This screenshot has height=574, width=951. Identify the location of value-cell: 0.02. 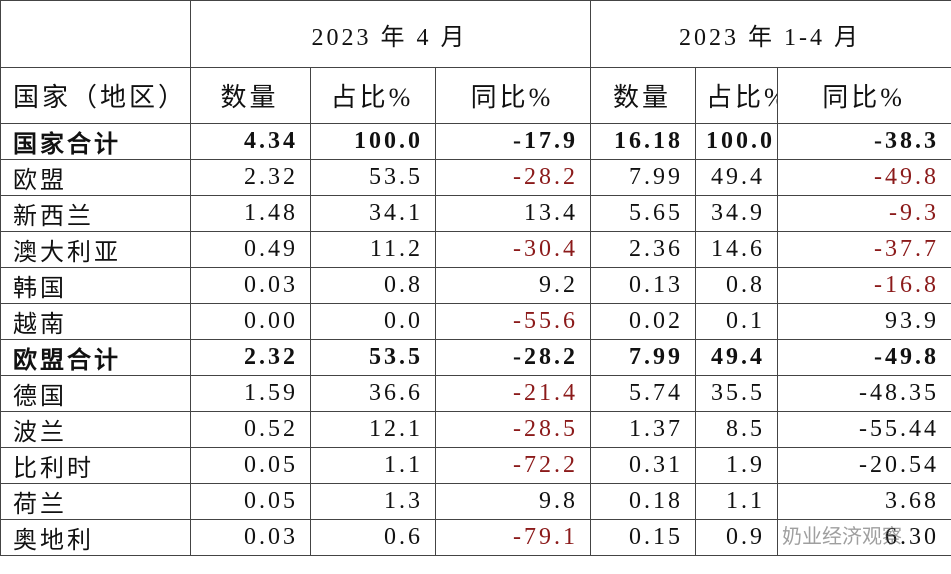
(643, 321).